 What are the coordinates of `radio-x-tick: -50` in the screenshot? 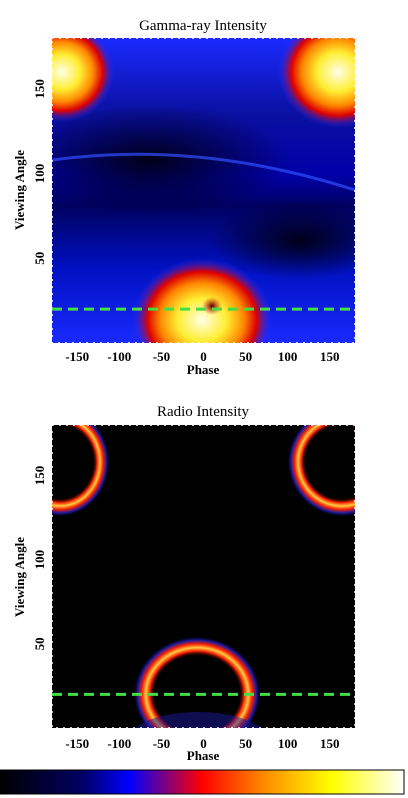 It's located at (161, 743).